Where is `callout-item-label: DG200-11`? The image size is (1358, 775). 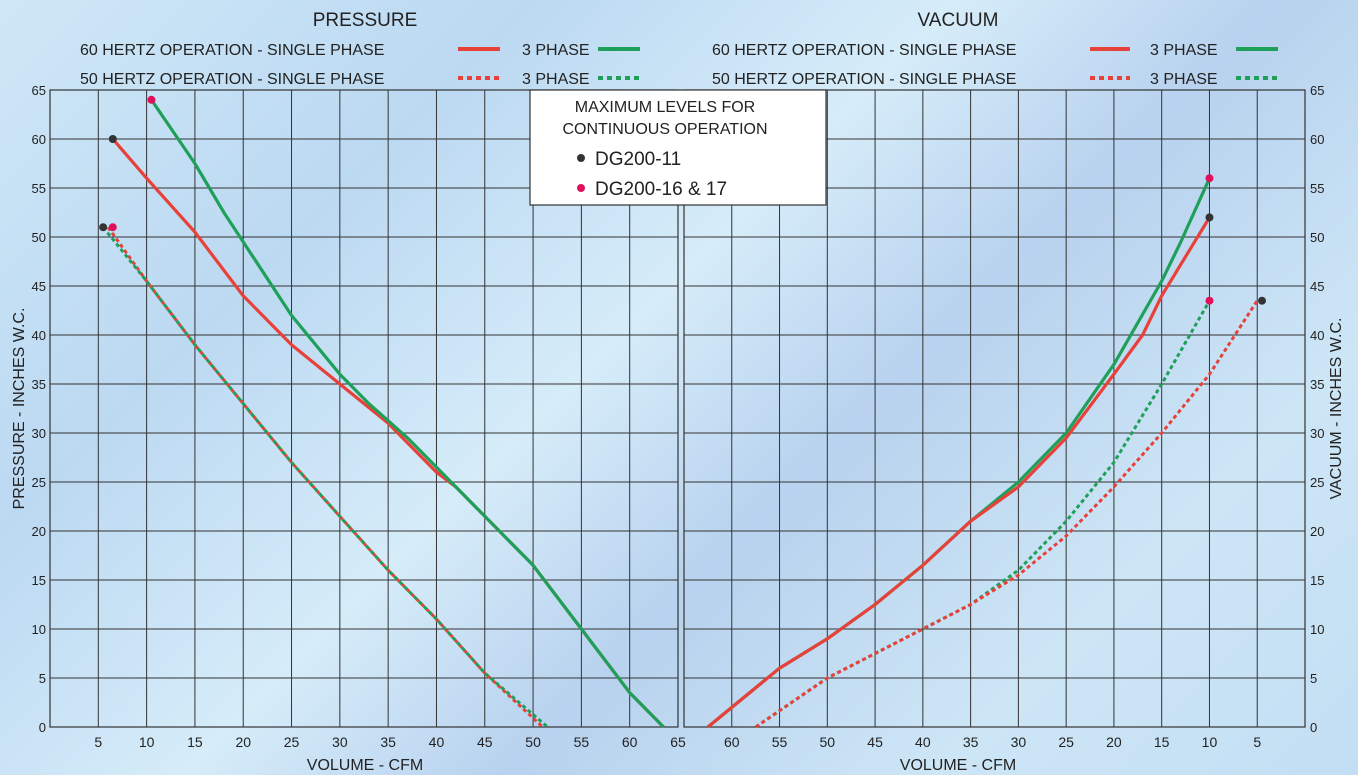
callout-item-label: DG200-11 is located at coordinates (638, 159).